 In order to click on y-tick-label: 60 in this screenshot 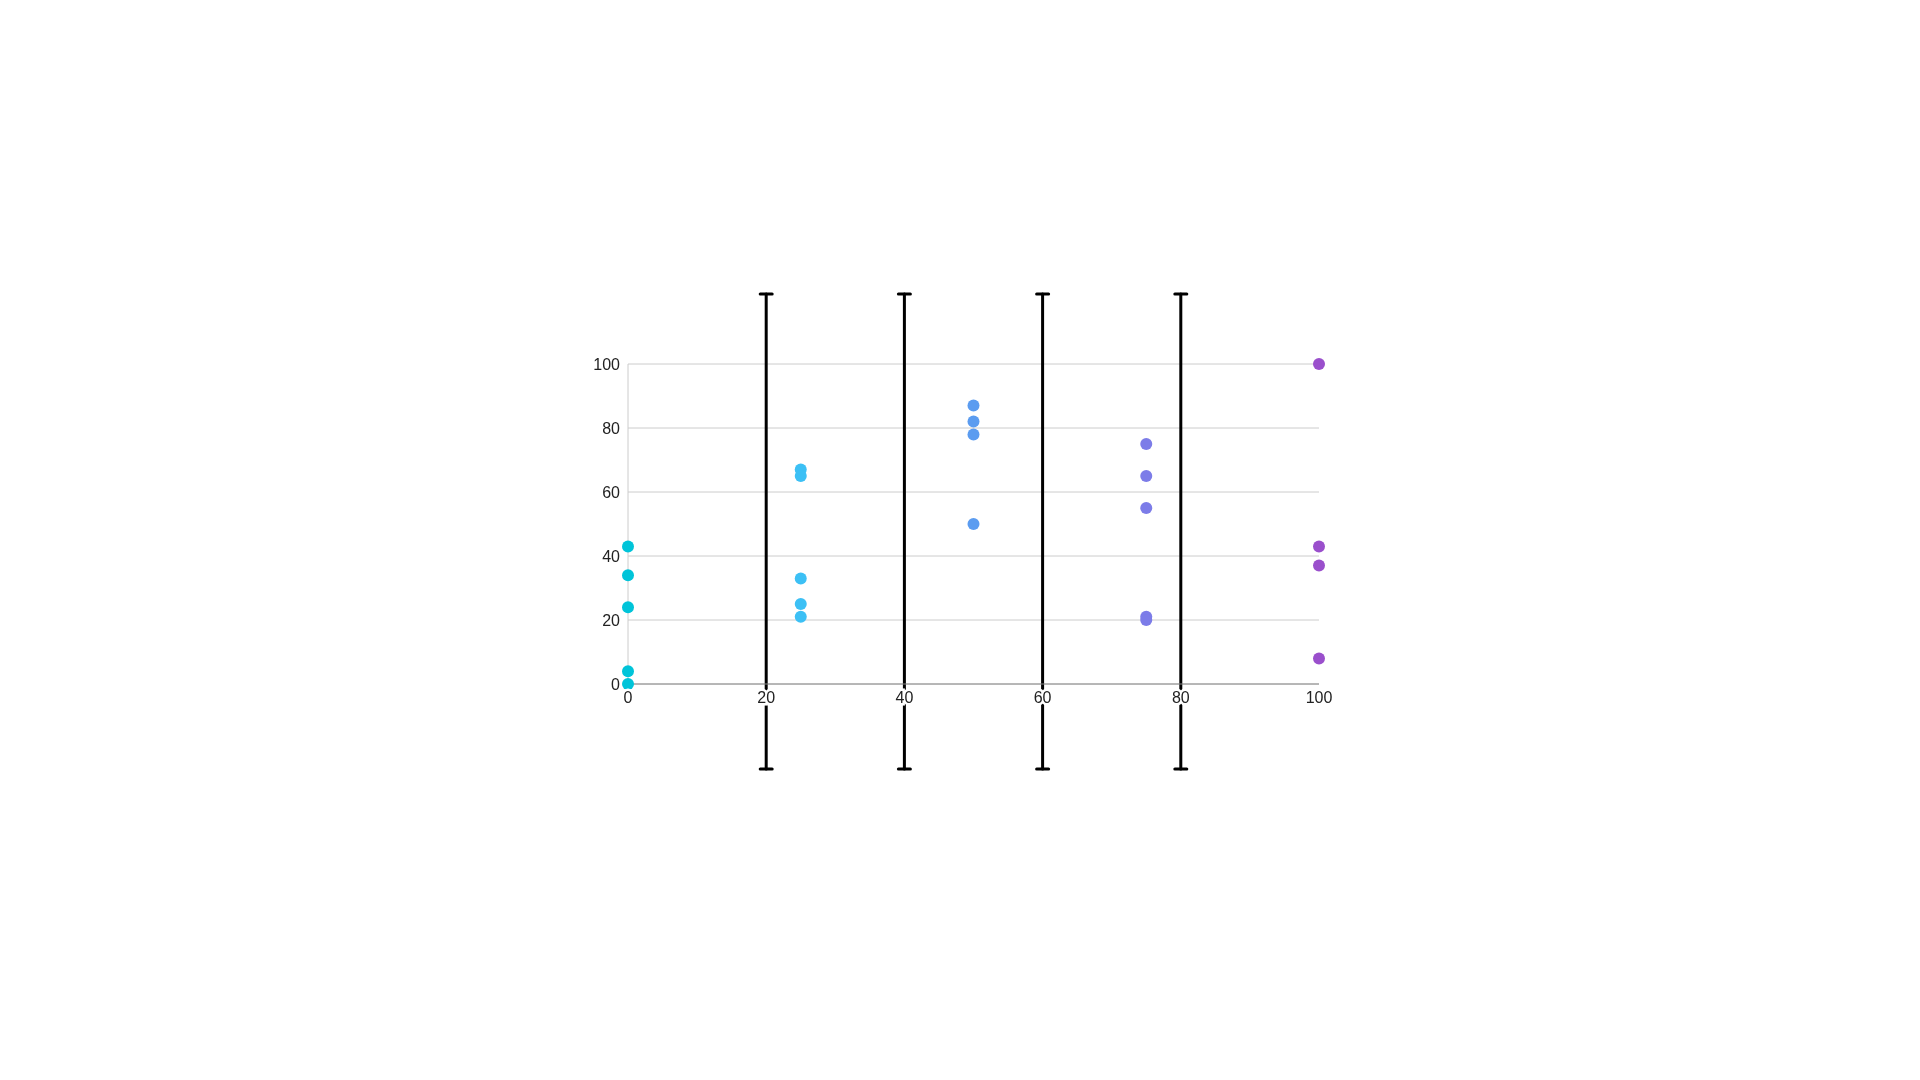, I will do `click(611, 492)`.